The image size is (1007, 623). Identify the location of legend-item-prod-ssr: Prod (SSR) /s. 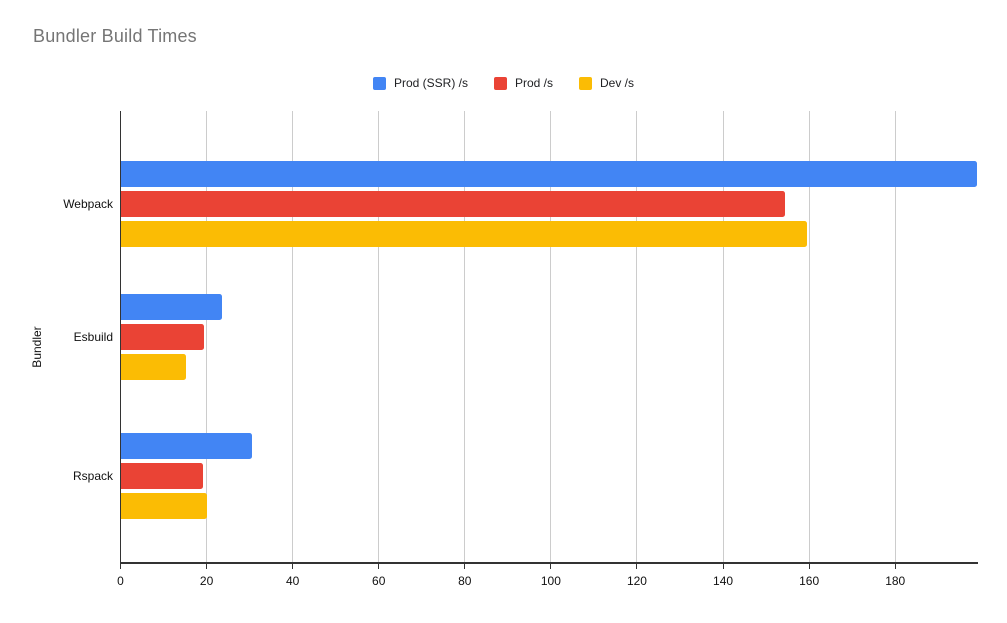
(420, 83).